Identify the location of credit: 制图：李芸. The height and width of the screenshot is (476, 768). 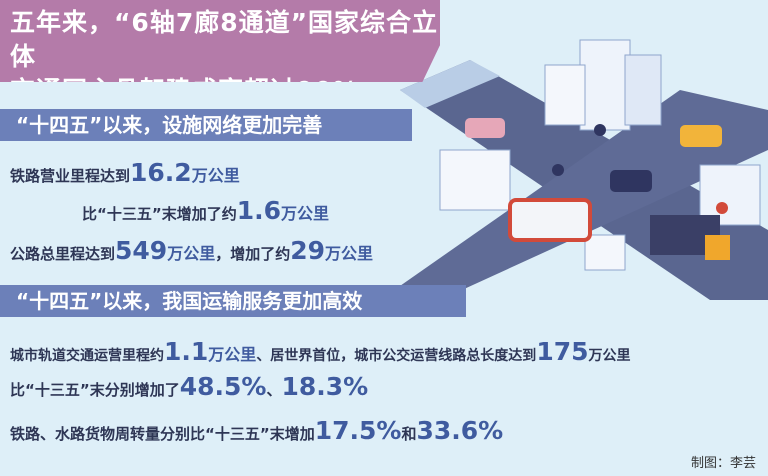
(723, 463).